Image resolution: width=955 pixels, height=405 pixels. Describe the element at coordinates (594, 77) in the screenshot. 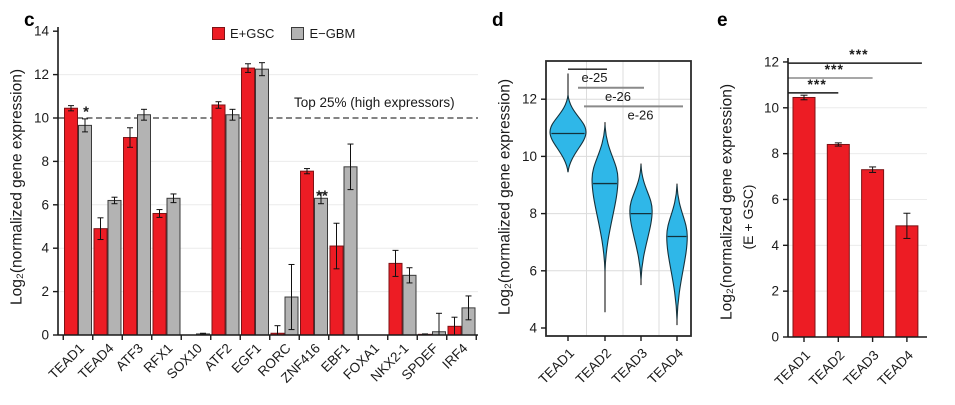

I see `svg-text: e-25` at that location.